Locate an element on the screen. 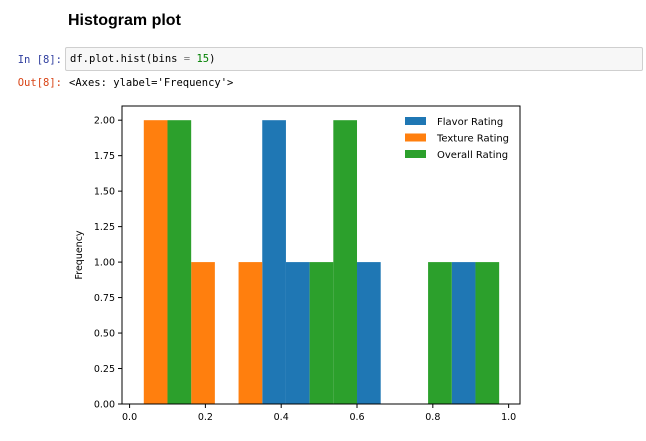 This screenshot has height=441, width=646. output-text: <Axes: ylabel='Frequency'> is located at coordinates (151, 83).